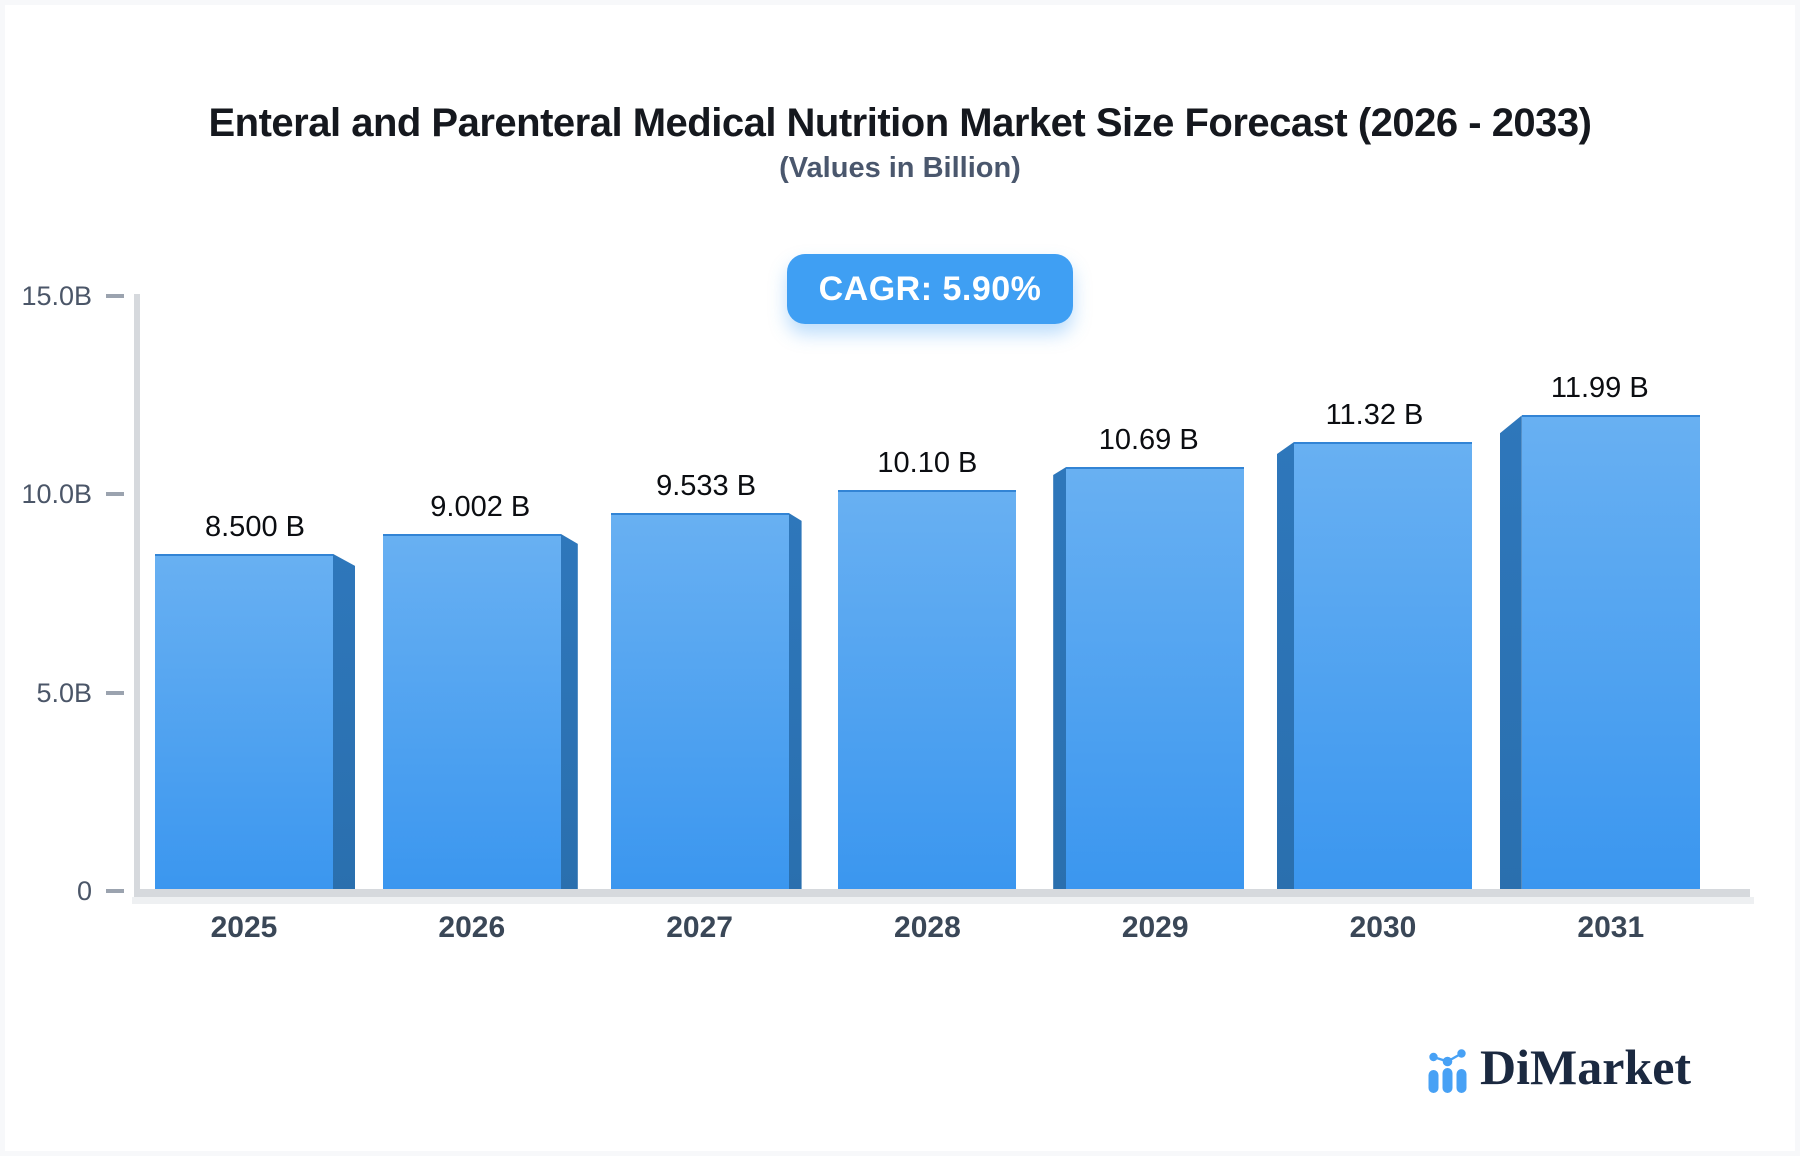  Describe the element at coordinates (244, 724) in the screenshot. I see `bar-2025` at that location.